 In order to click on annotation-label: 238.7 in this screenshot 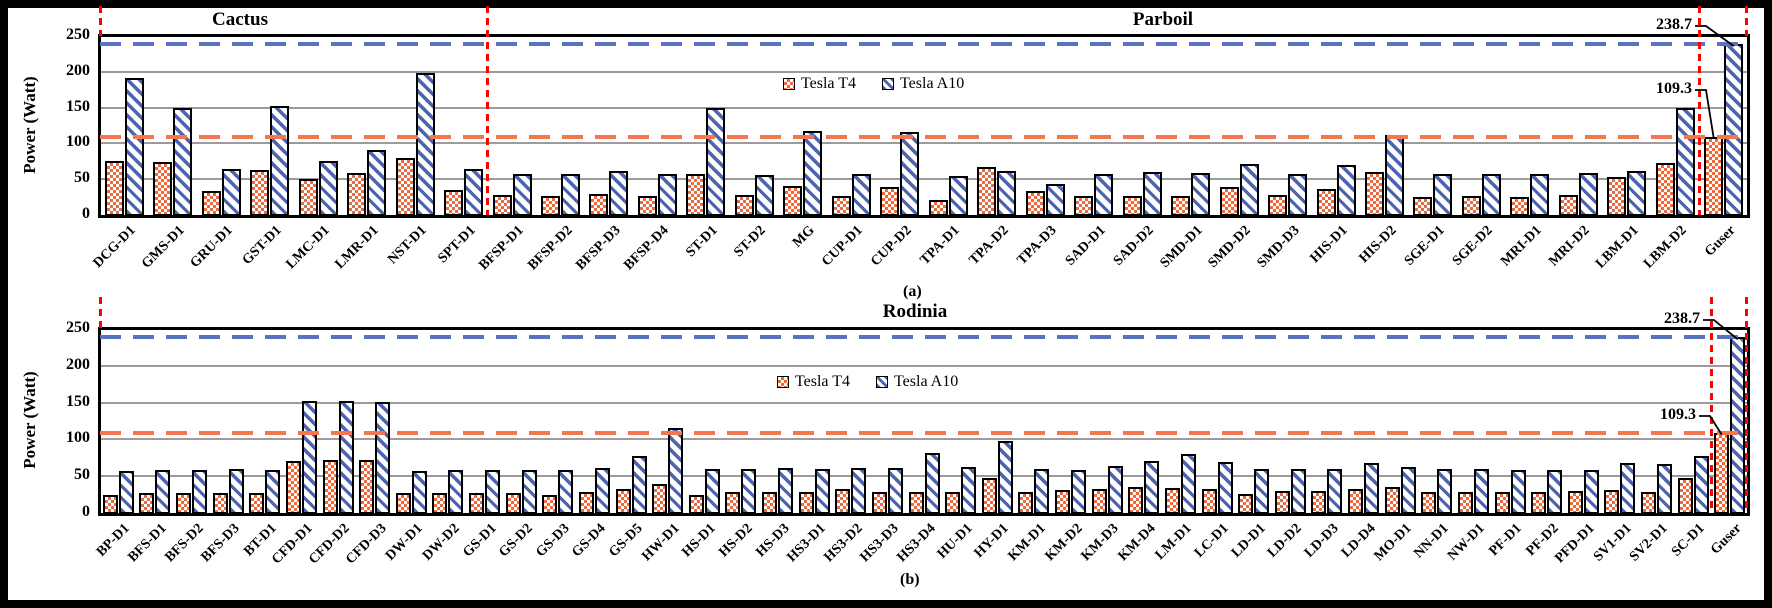, I will do `click(1682, 318)`.